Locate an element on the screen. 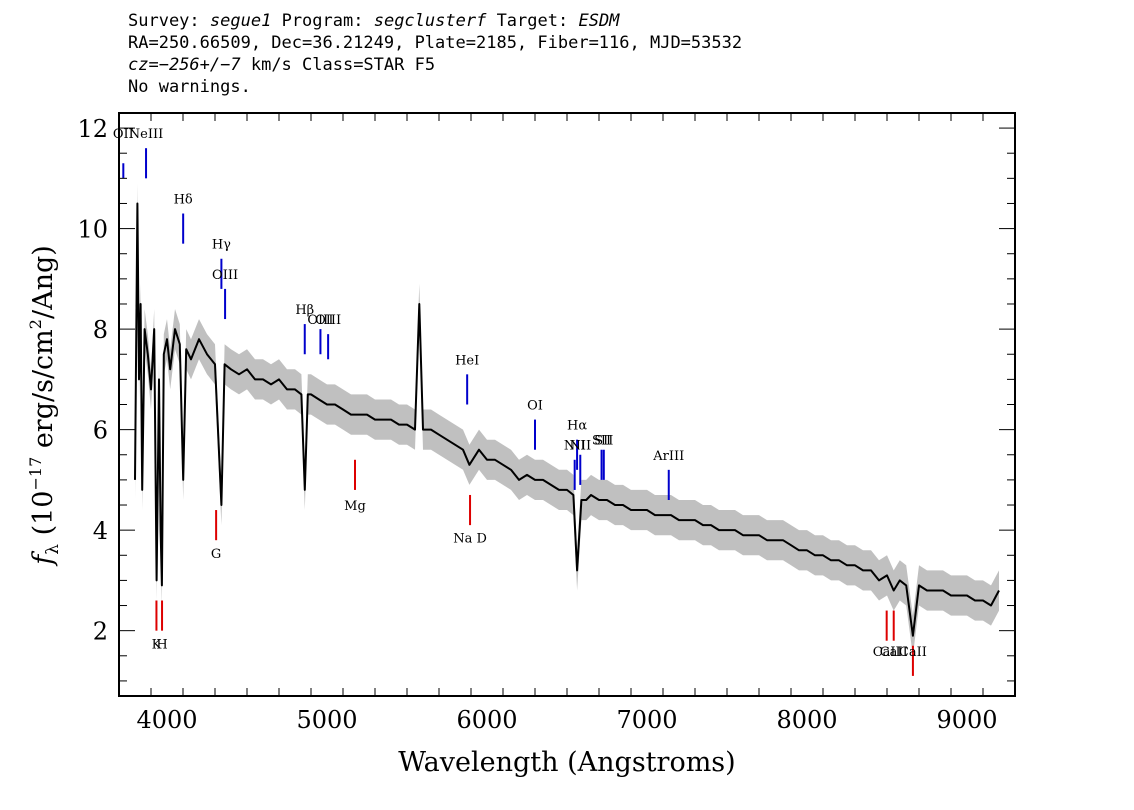 The width and height of the screenshot is (1134, 810). x-tick-label: 9000 is located at coordinates (966, 720).